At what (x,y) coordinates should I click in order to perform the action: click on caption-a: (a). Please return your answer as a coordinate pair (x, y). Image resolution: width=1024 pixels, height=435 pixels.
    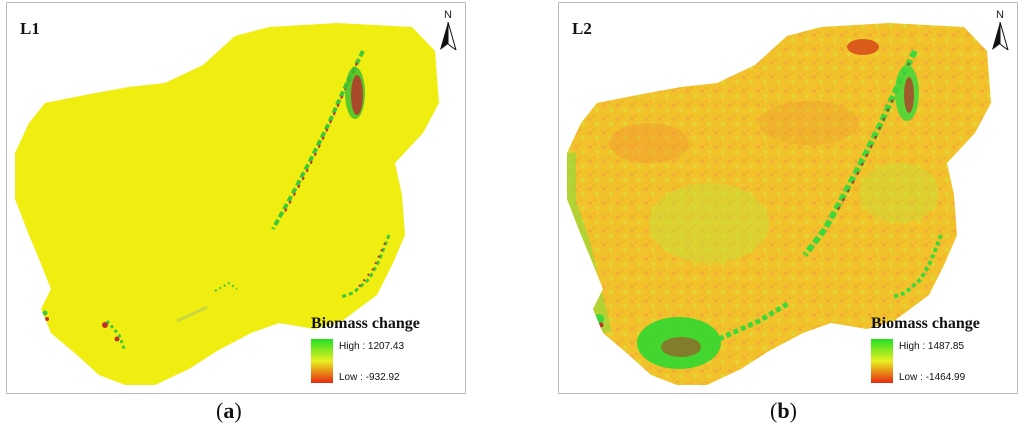
    Looking at the image, I should click on (229, 411).